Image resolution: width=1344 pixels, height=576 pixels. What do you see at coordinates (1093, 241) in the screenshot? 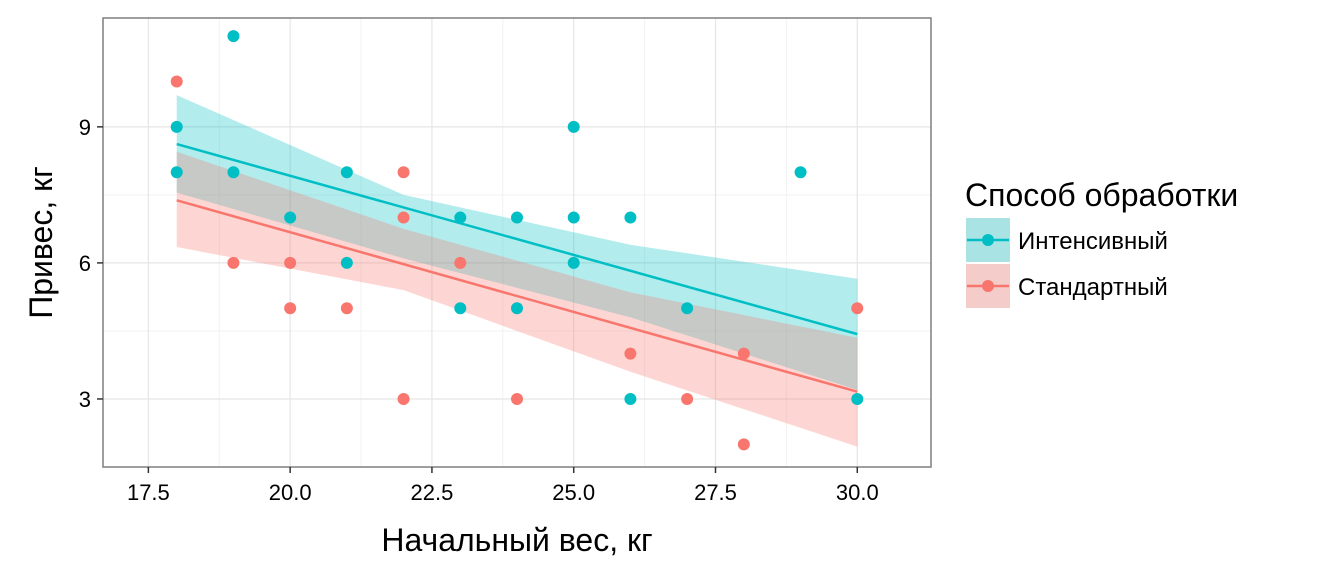
I see `legend-label-0: Интенсивный` at bounding box center [1093, 241].